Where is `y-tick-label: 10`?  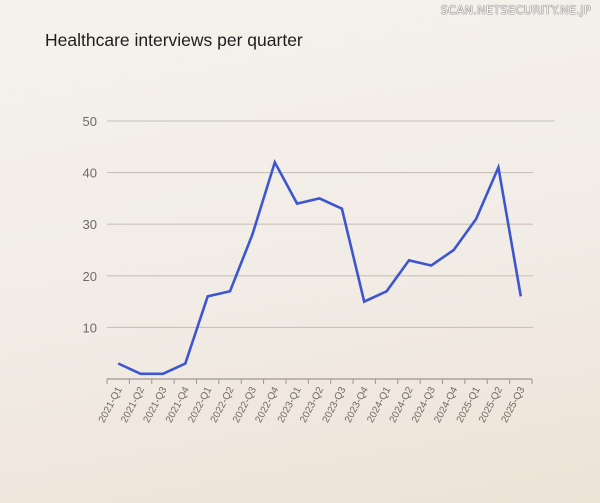
y-tick-label: 10 is located at coordinates (90, 327).